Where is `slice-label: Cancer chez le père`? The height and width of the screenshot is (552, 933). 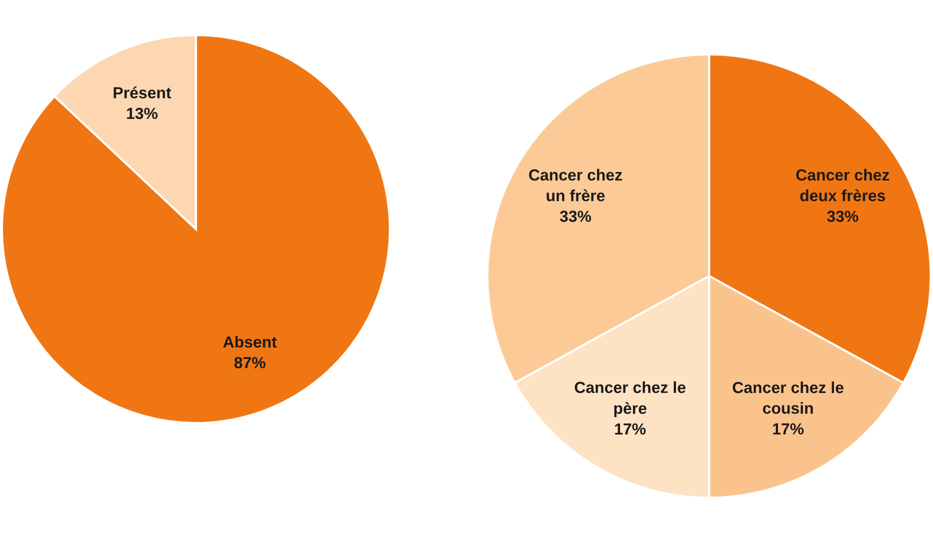 slice-label: Cancer chez le père is located at coordinates (630, 399).